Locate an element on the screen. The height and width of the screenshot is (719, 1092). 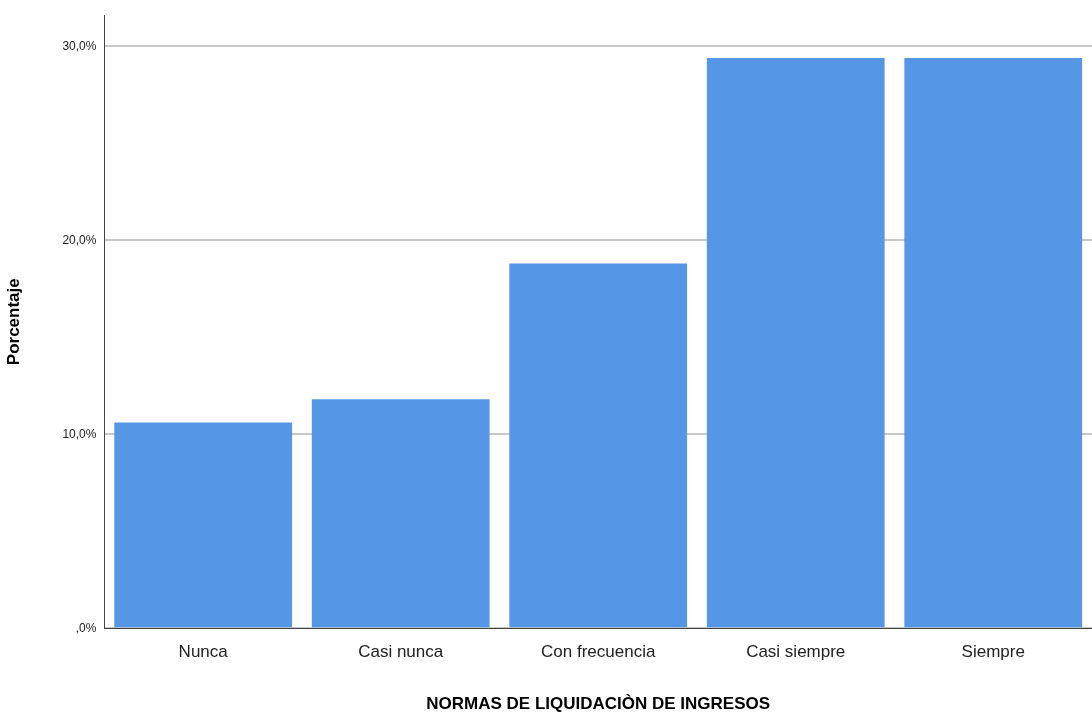
y-tick-label: 30,0% is located at coordinates (79, 45).